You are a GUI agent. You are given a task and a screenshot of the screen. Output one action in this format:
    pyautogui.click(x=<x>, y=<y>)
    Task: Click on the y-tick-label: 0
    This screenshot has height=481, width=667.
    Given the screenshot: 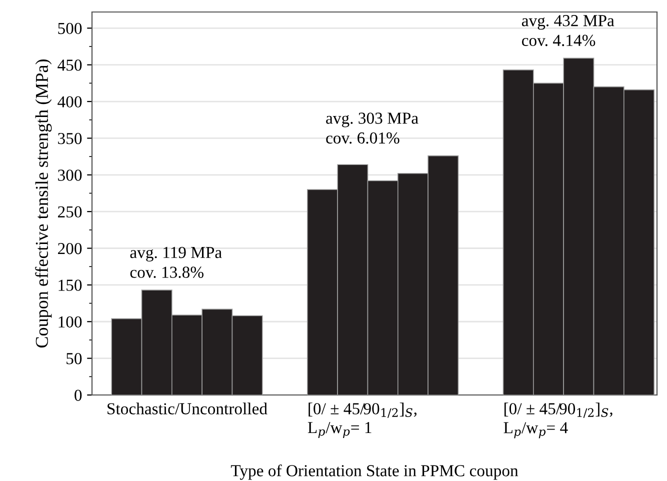 What is the action you would take?
    pyautogui.click(x=78, y=395)
    